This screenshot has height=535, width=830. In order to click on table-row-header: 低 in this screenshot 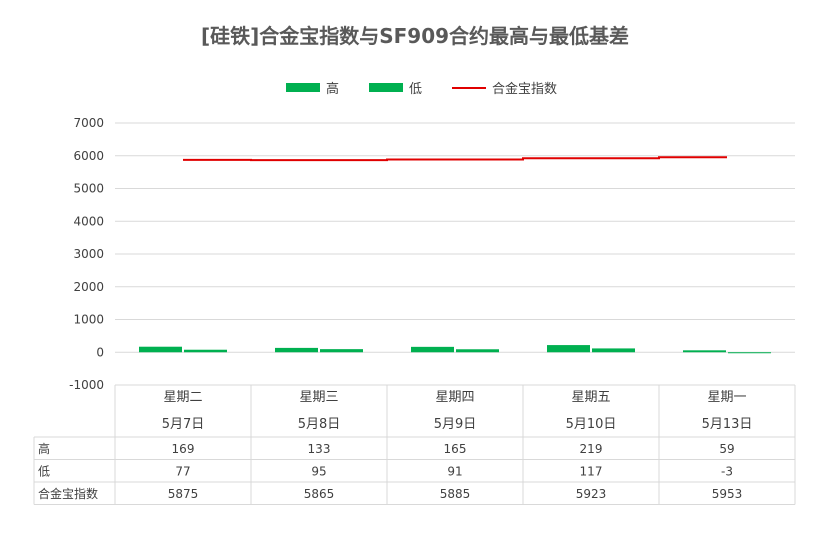, I will do `click(44, 472)`.